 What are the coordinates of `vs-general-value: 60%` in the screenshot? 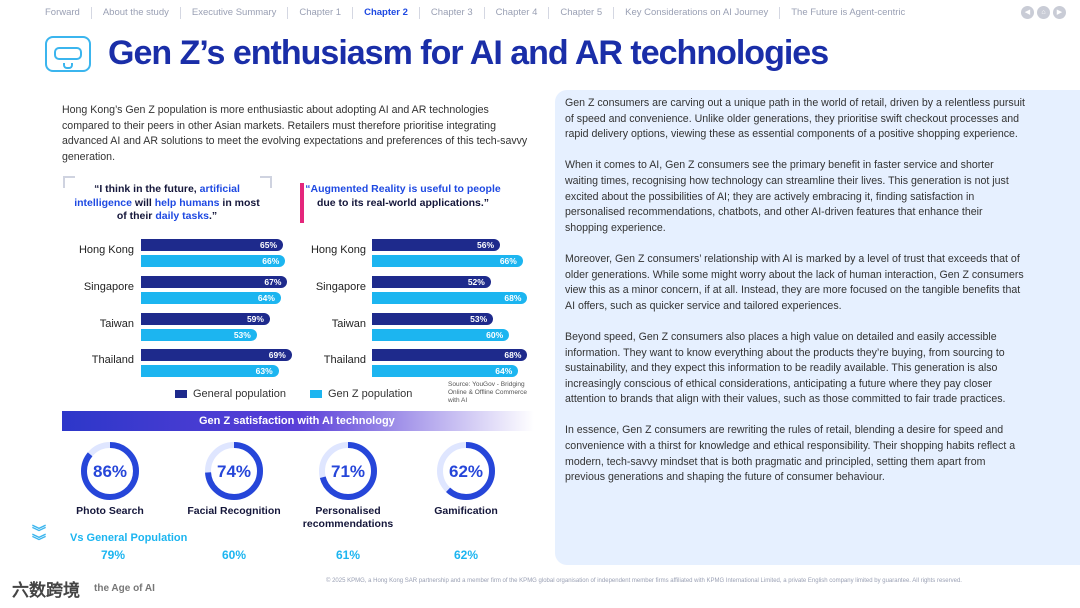 It's located at (234, 555).